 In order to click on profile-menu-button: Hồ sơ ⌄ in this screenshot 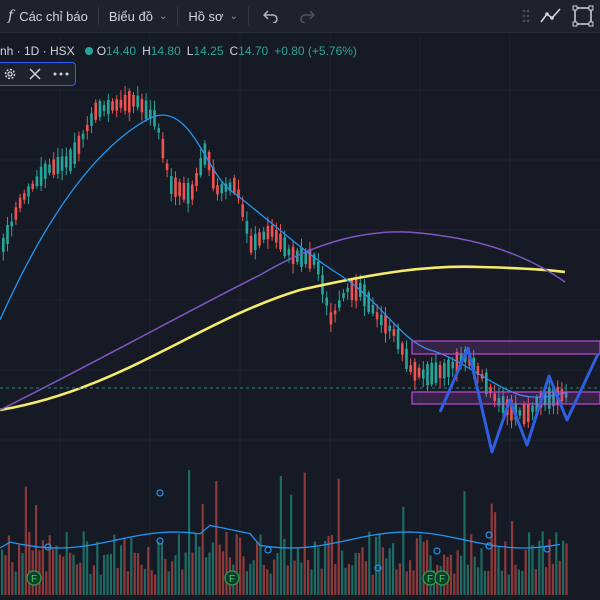, I will do `click(213, 16)`.